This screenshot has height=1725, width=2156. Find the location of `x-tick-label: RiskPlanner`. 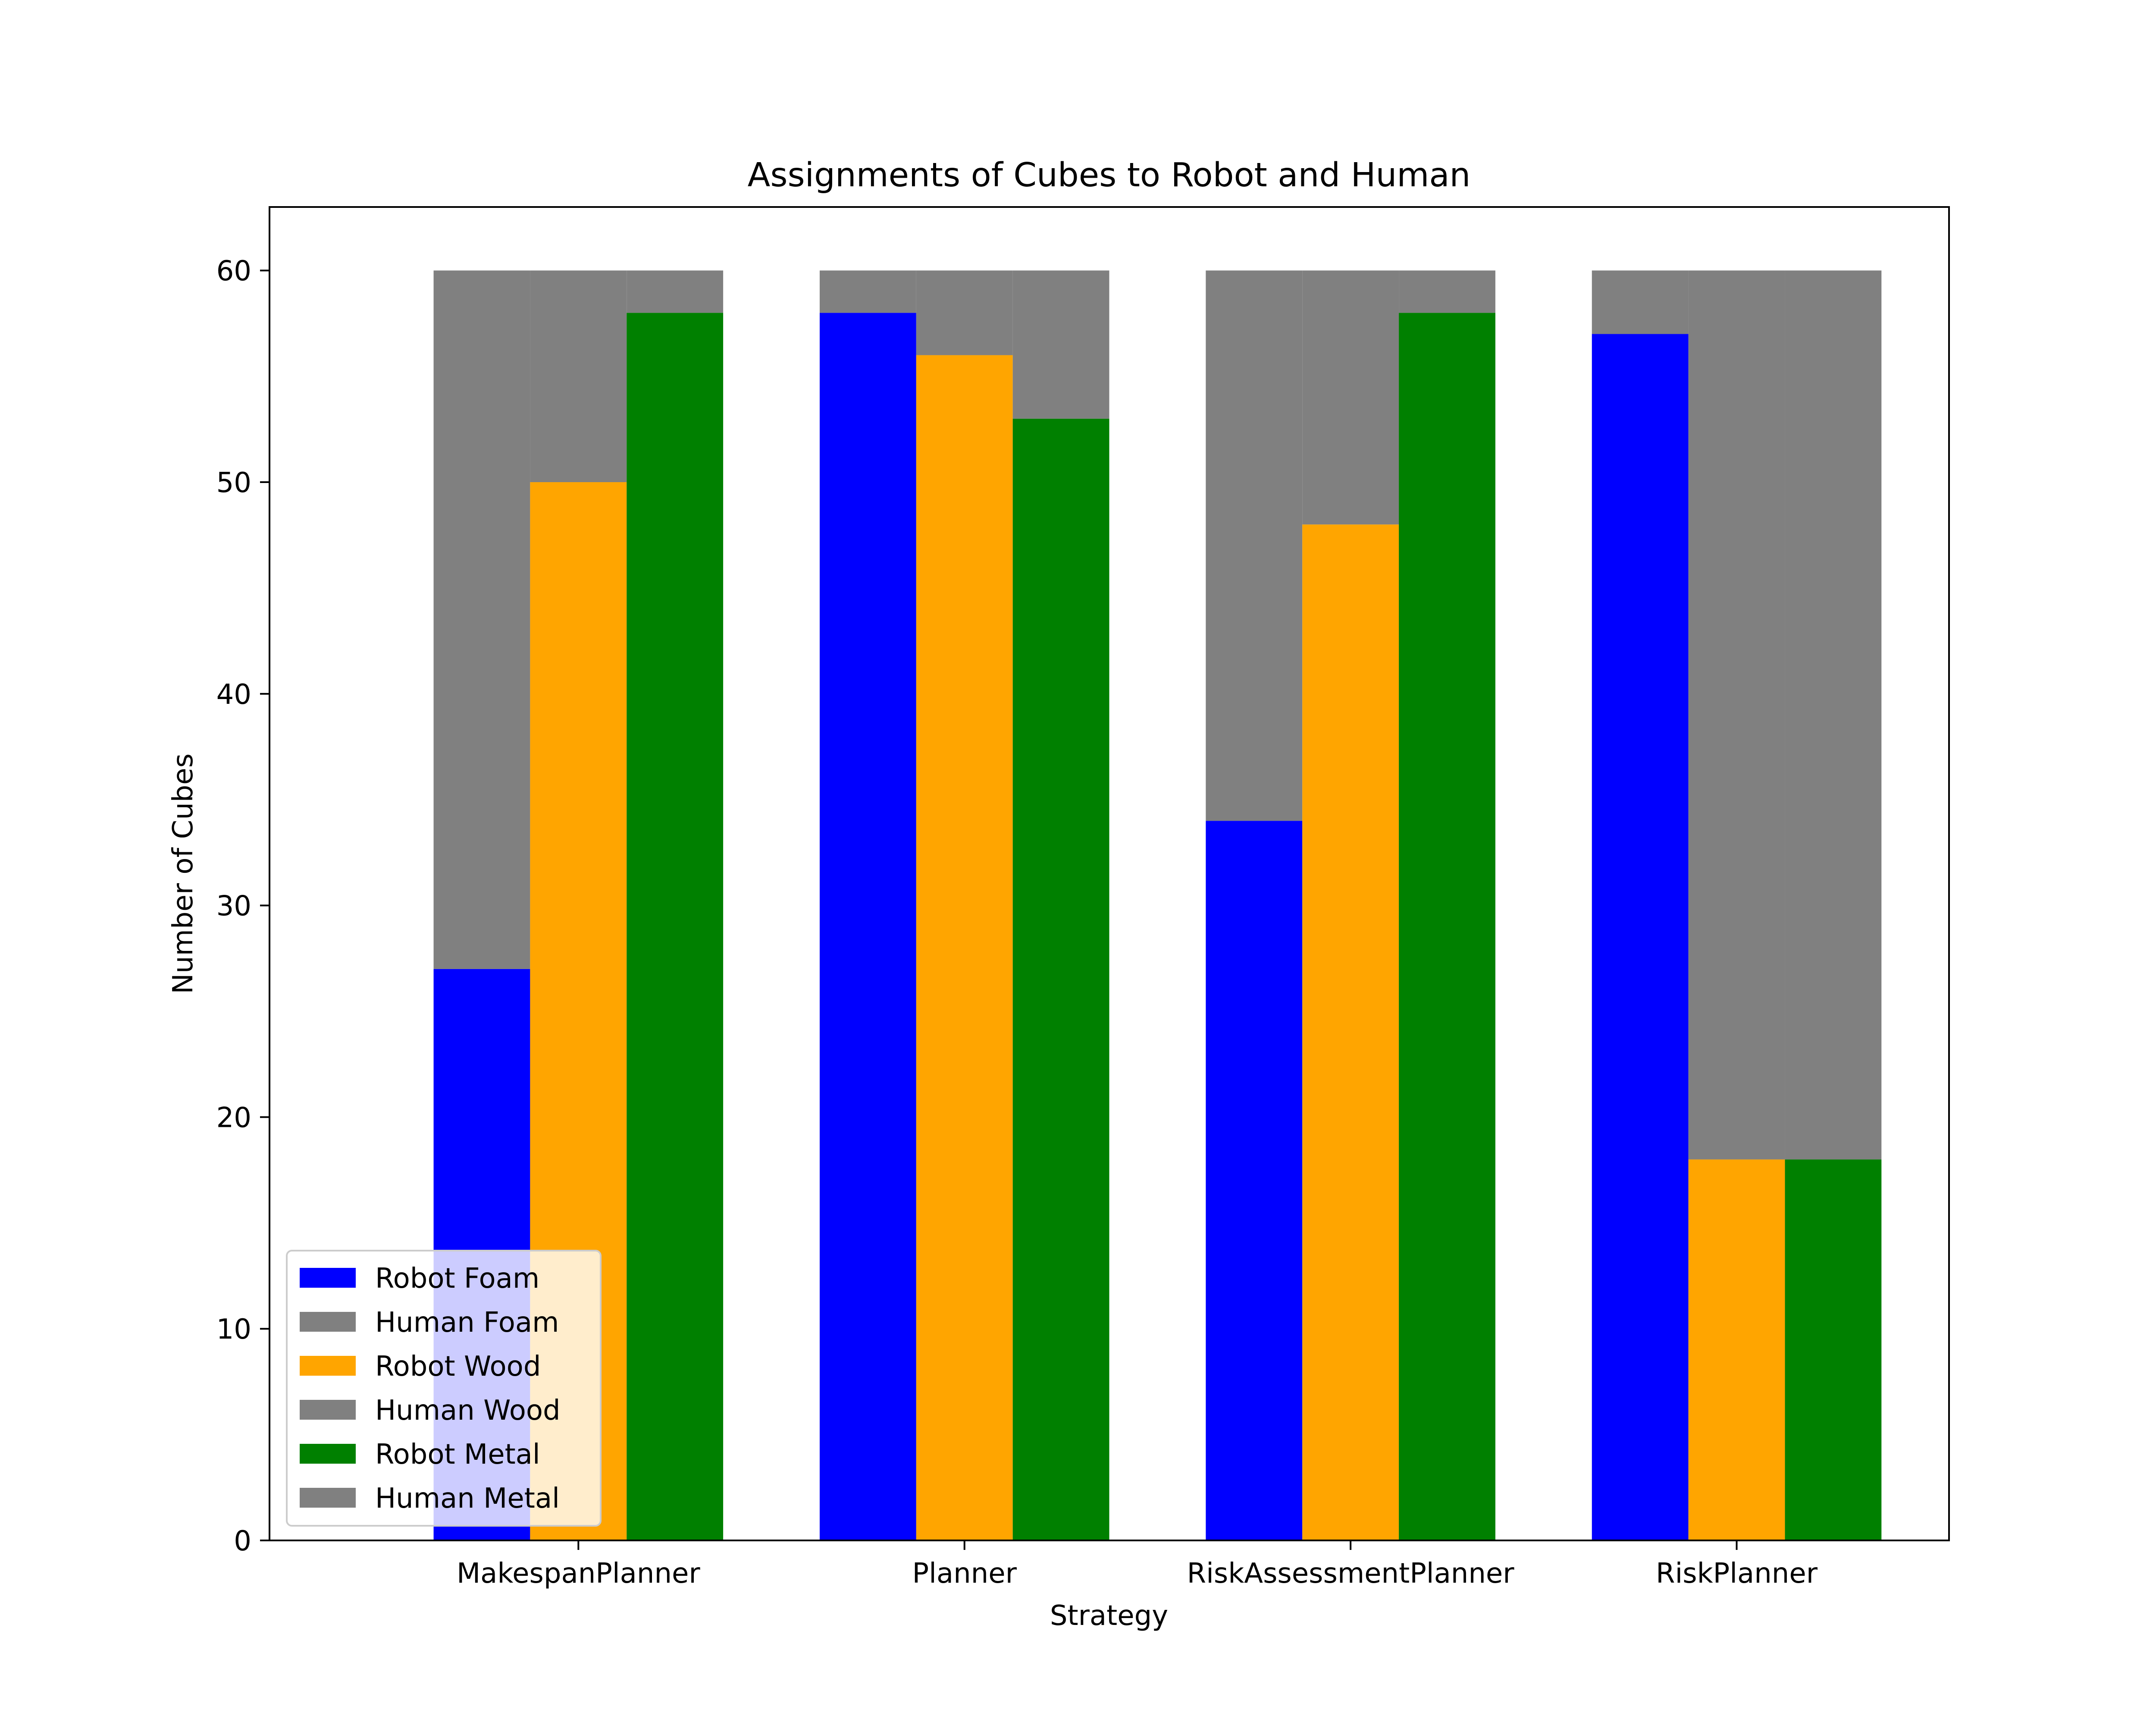

x-tick-label: RiskPlanner is located at coordinates (1737, 1574).